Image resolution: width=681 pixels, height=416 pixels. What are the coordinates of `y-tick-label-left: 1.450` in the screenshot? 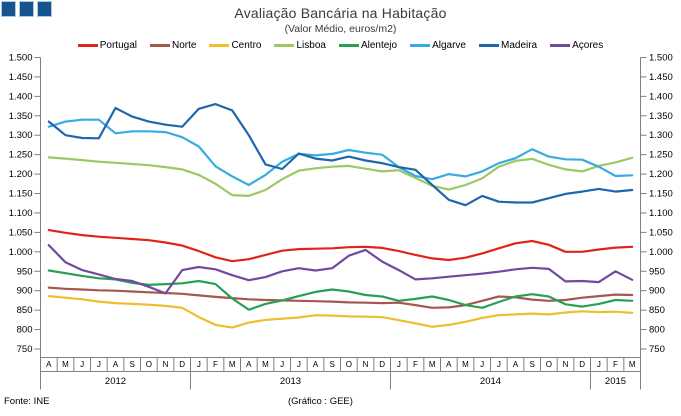 It's located at (21, 77).